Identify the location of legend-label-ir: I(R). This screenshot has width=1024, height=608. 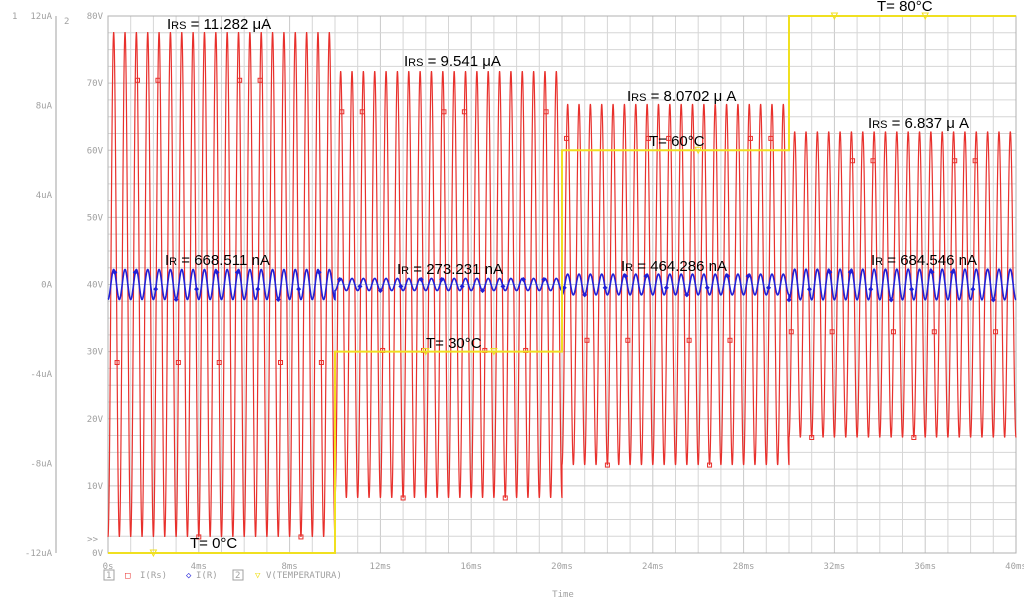
(207, 576).